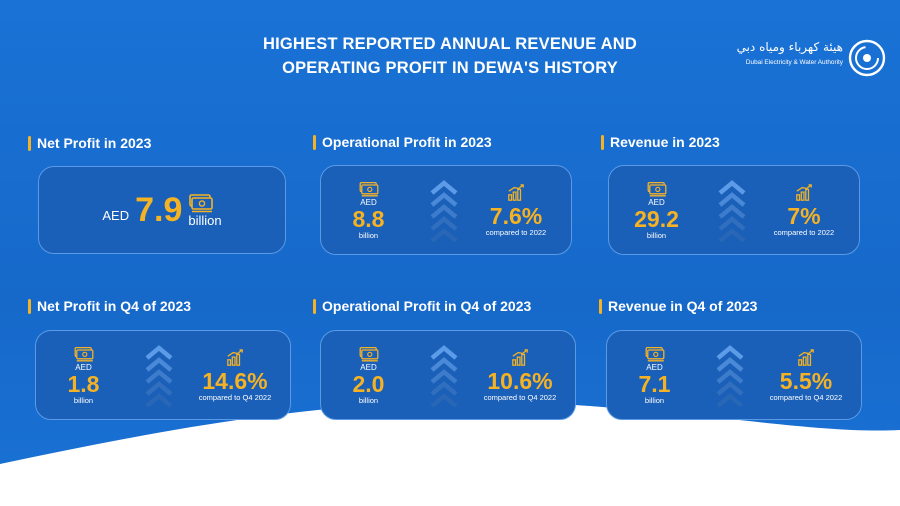 The height and width of the screenshot is (506, 900). I want to click on section-net-profit-2023: Net Profit in 2023, so click(89, 143).